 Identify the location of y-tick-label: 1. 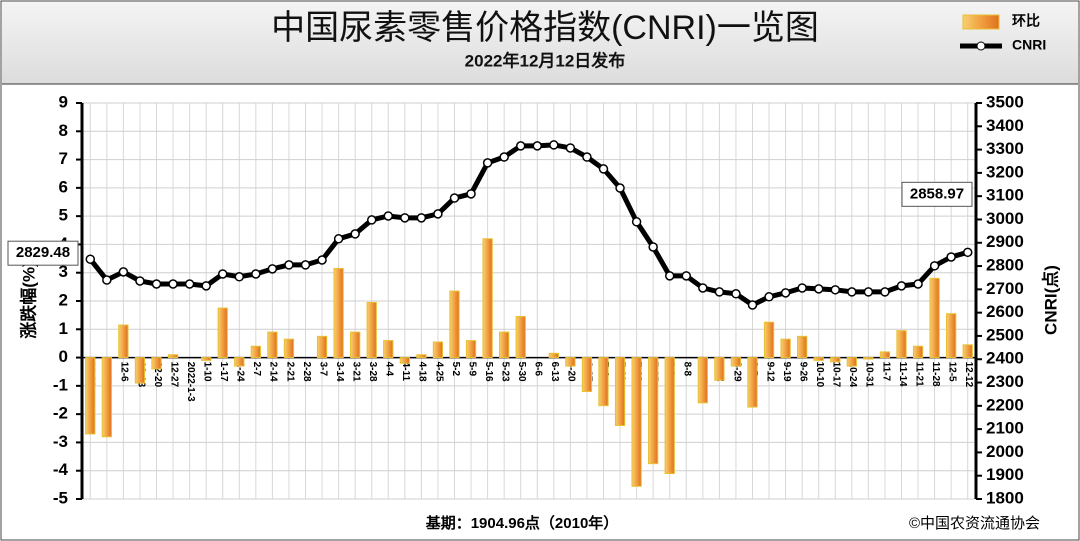
(63, 328).